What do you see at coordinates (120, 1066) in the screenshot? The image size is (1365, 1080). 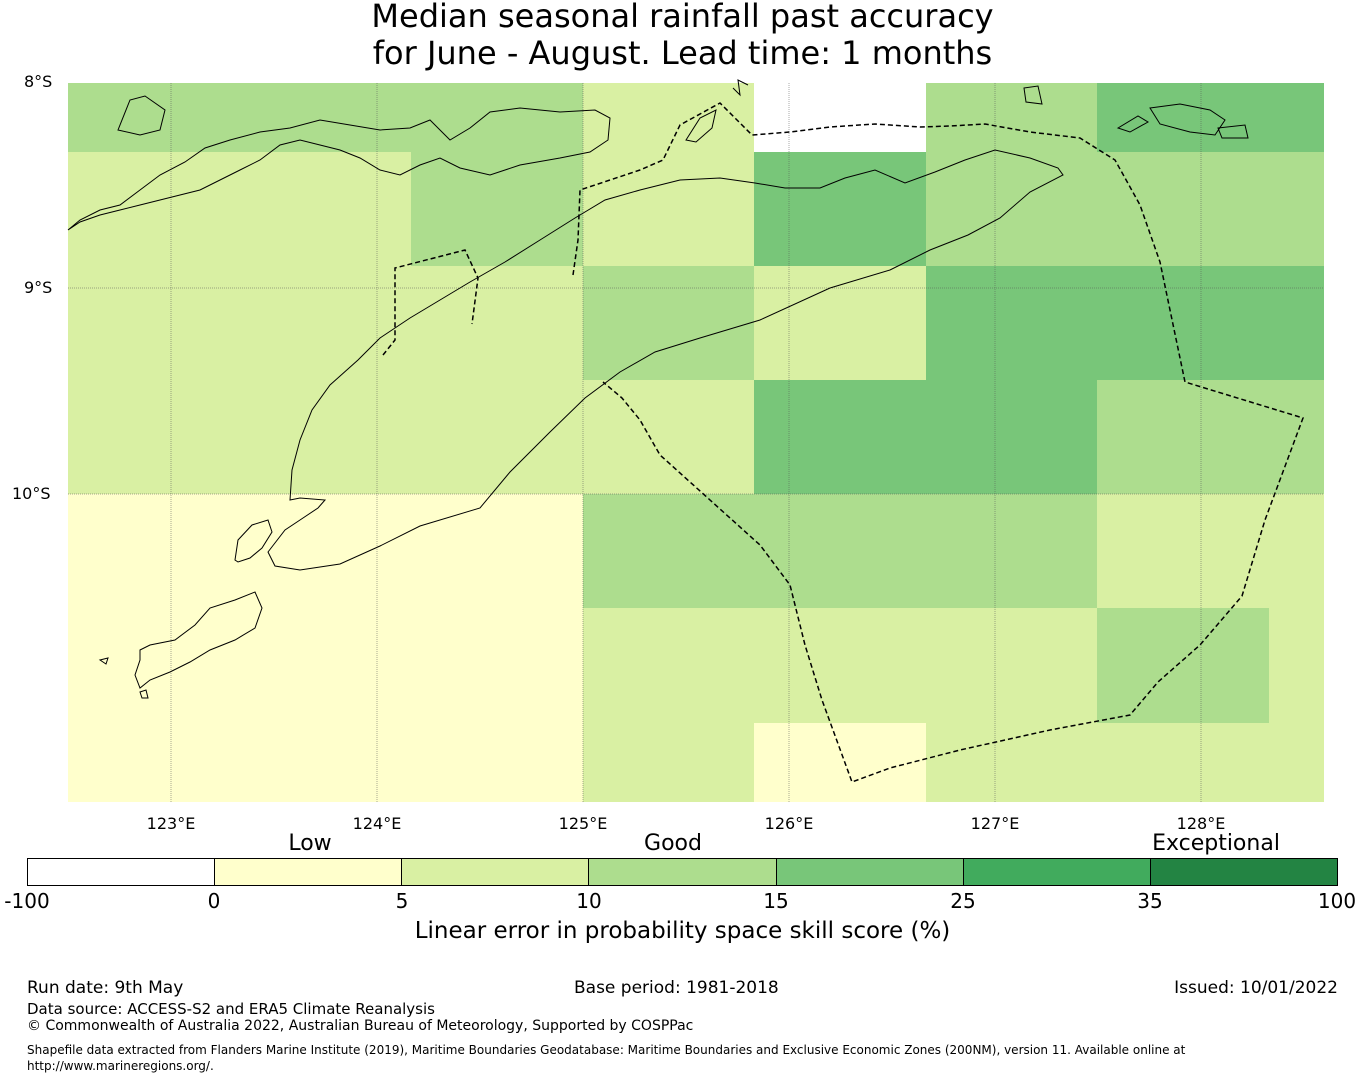 I see `shapefile-credit-line-2: http://www.marineregions.org/.` at bounding box center [120, 1066].